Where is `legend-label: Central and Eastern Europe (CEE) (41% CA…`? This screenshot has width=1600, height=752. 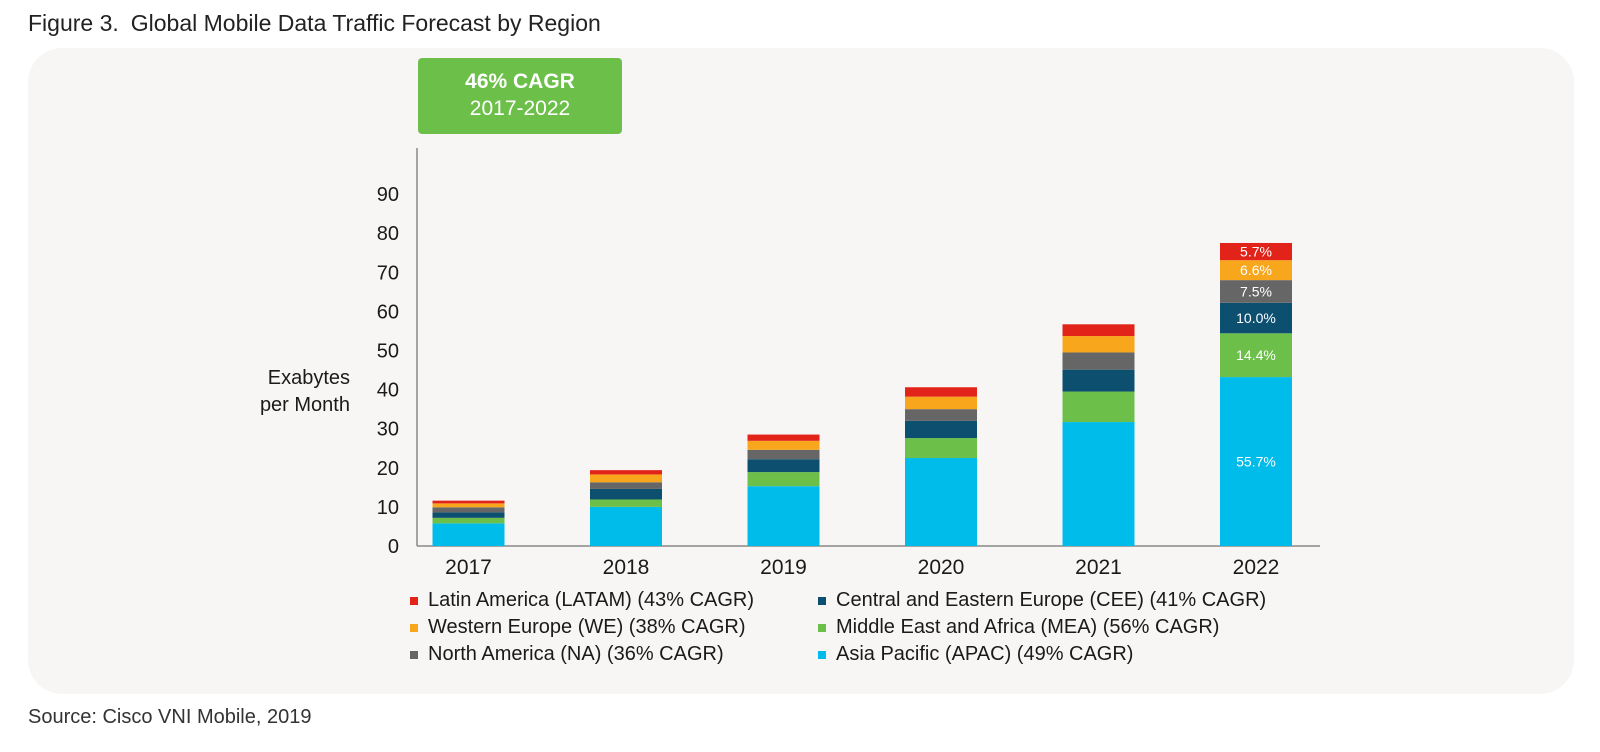
legend-label: Central and Eastern Europe (CEE) (41% CA… is located at coordinates (1051, 600).